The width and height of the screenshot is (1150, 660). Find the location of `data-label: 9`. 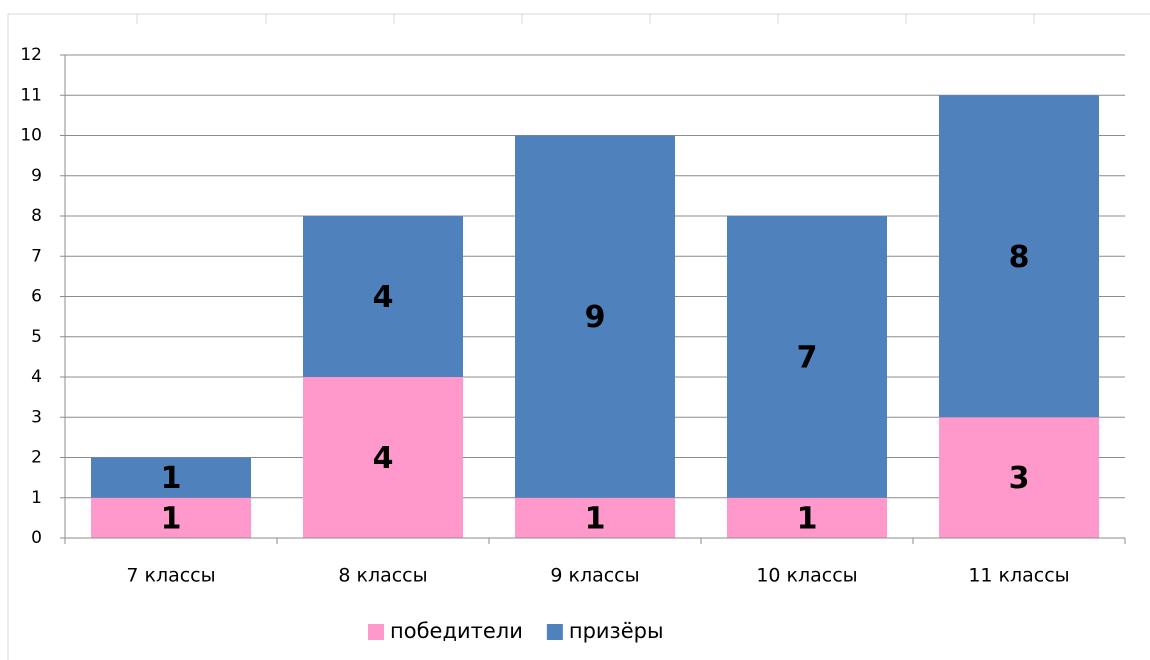

data-label: 9 is located at coordinates (595, 317).